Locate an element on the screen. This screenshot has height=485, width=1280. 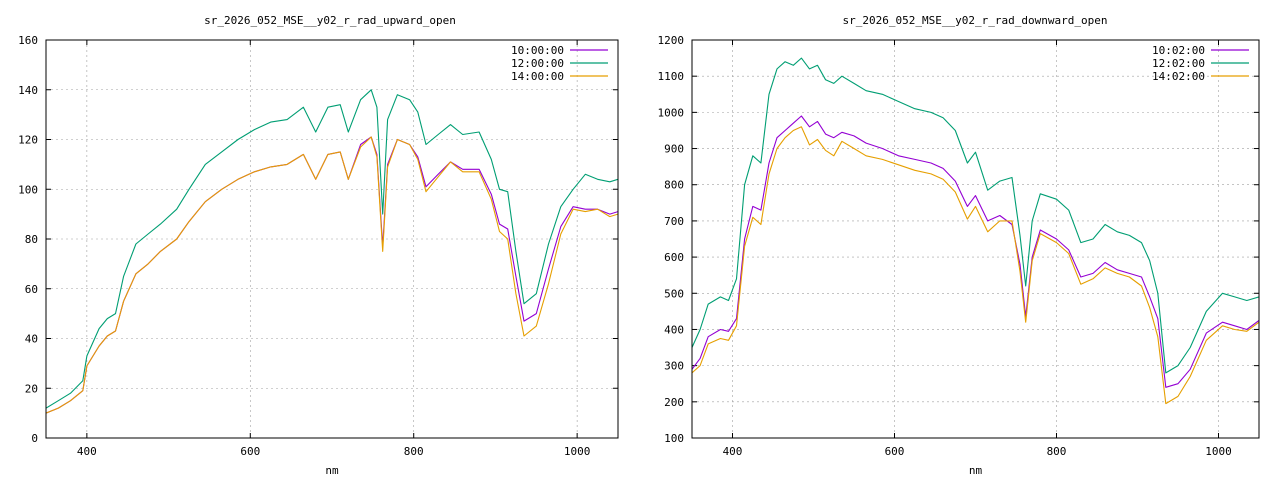
y-tick-label: 1200 is located at coordinates (671, 40).